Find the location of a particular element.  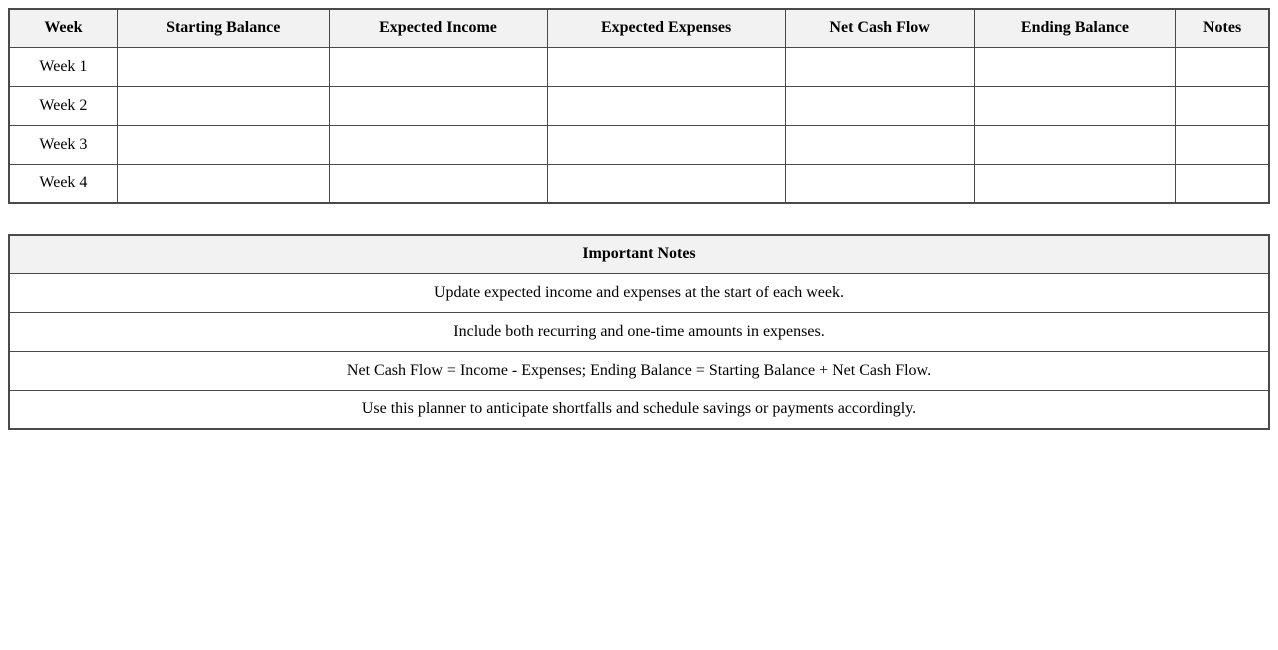

column-header-week: Week is located at coordinates (63, 28).